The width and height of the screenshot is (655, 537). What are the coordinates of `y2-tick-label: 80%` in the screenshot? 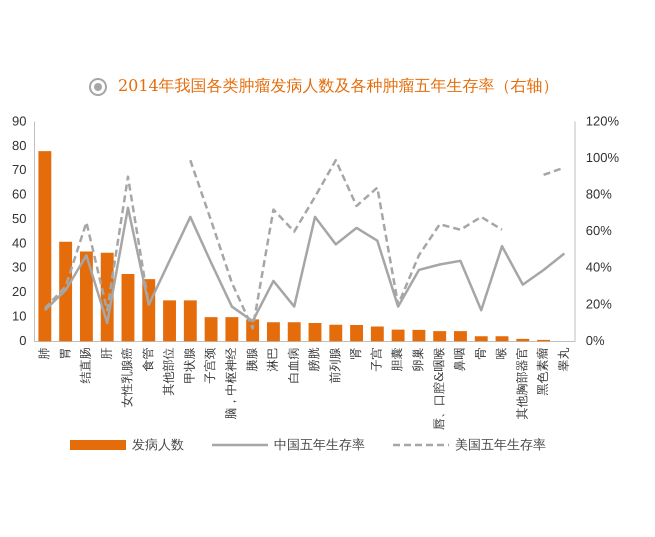 It's located at (599, 194).